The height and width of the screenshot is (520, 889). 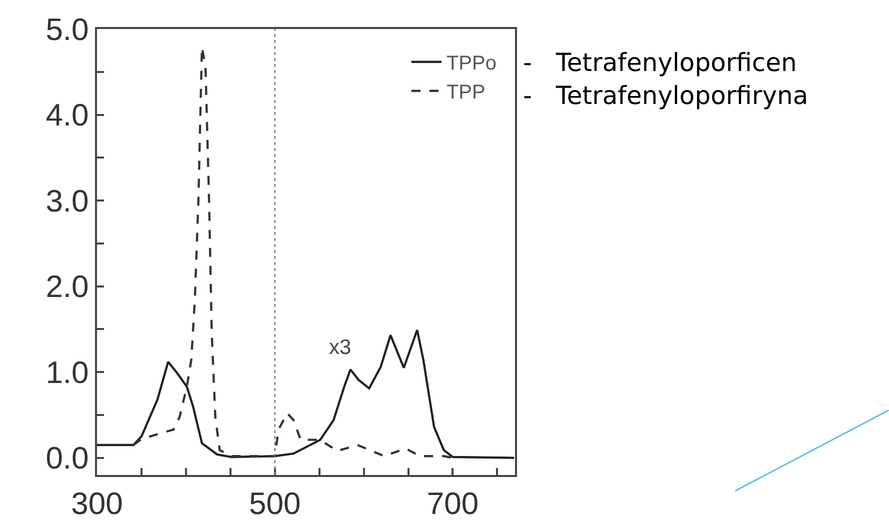 I want to click on annotation: x3, so click(x=340, y=347).